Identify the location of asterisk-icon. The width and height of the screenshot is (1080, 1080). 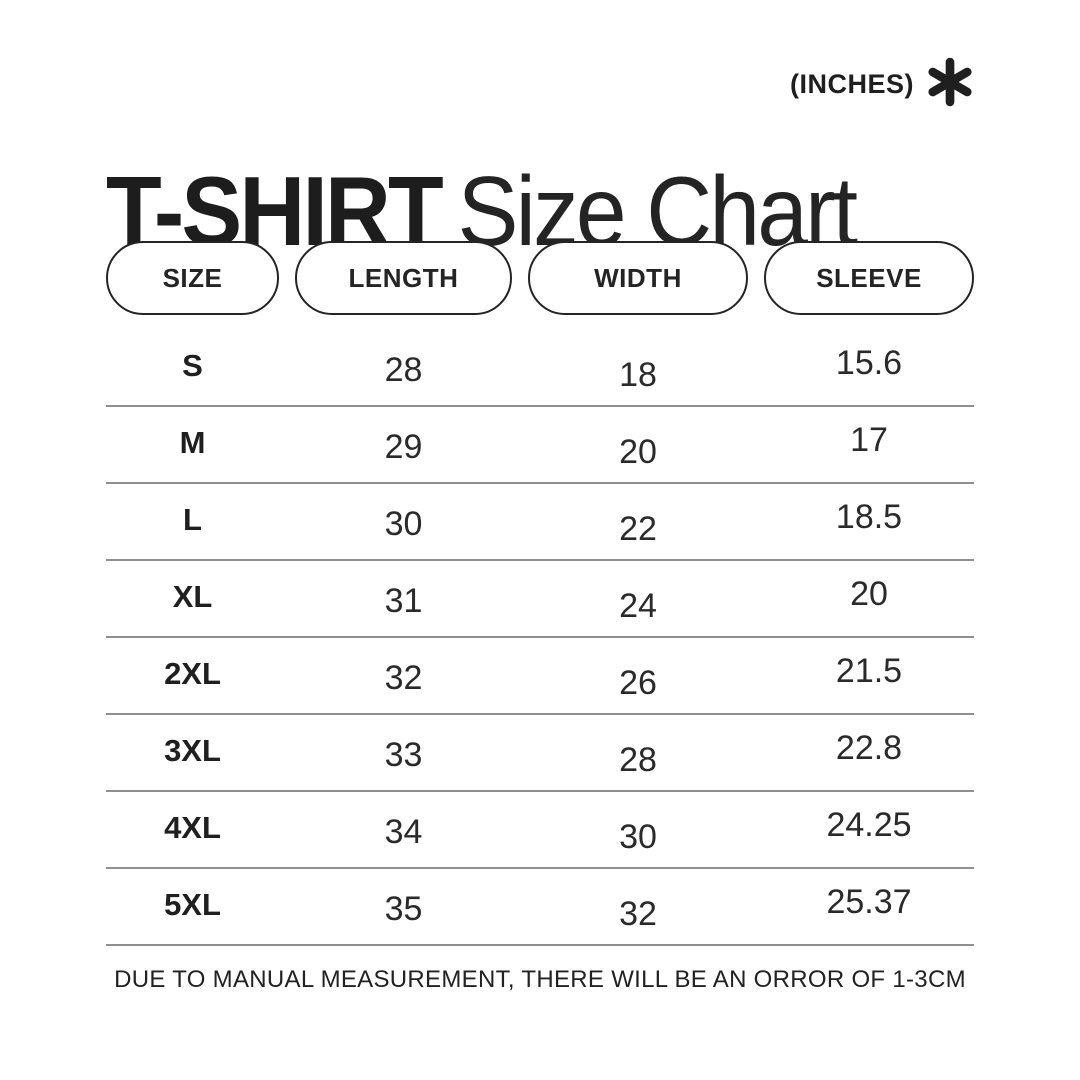
(950, 84).